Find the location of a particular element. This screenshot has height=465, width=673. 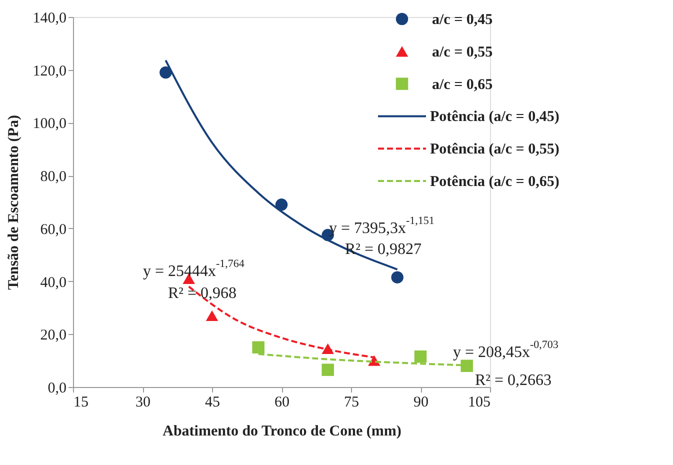

y-tick-label: 140,0 is located at coordinates (49, 18).